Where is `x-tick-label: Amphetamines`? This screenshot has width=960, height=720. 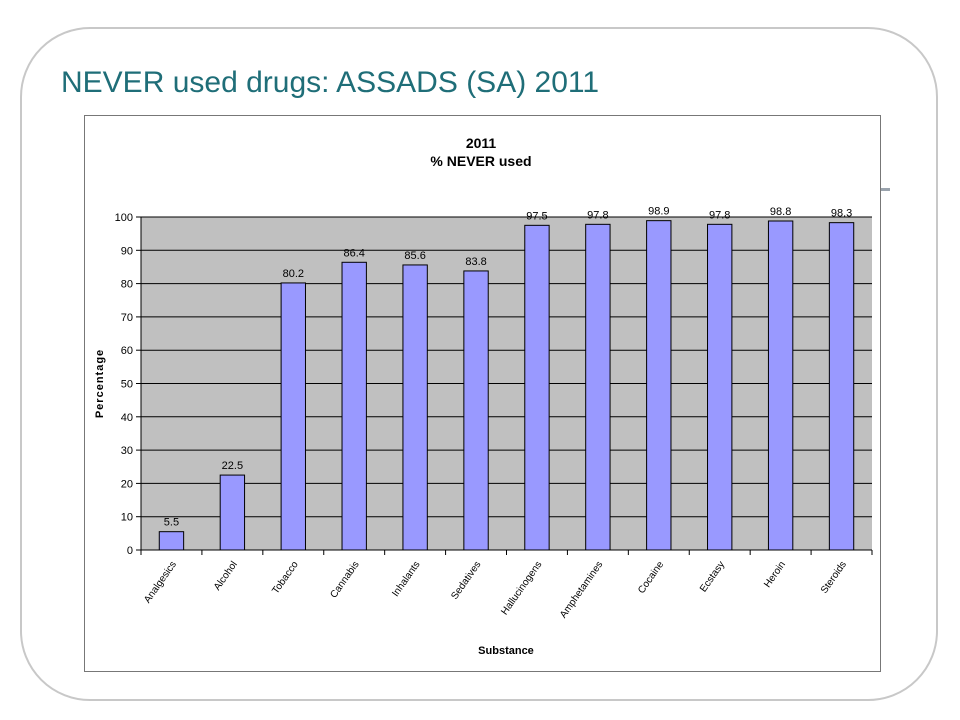
x-tick-label: Amphetamines is located at coordinates (581, 589).